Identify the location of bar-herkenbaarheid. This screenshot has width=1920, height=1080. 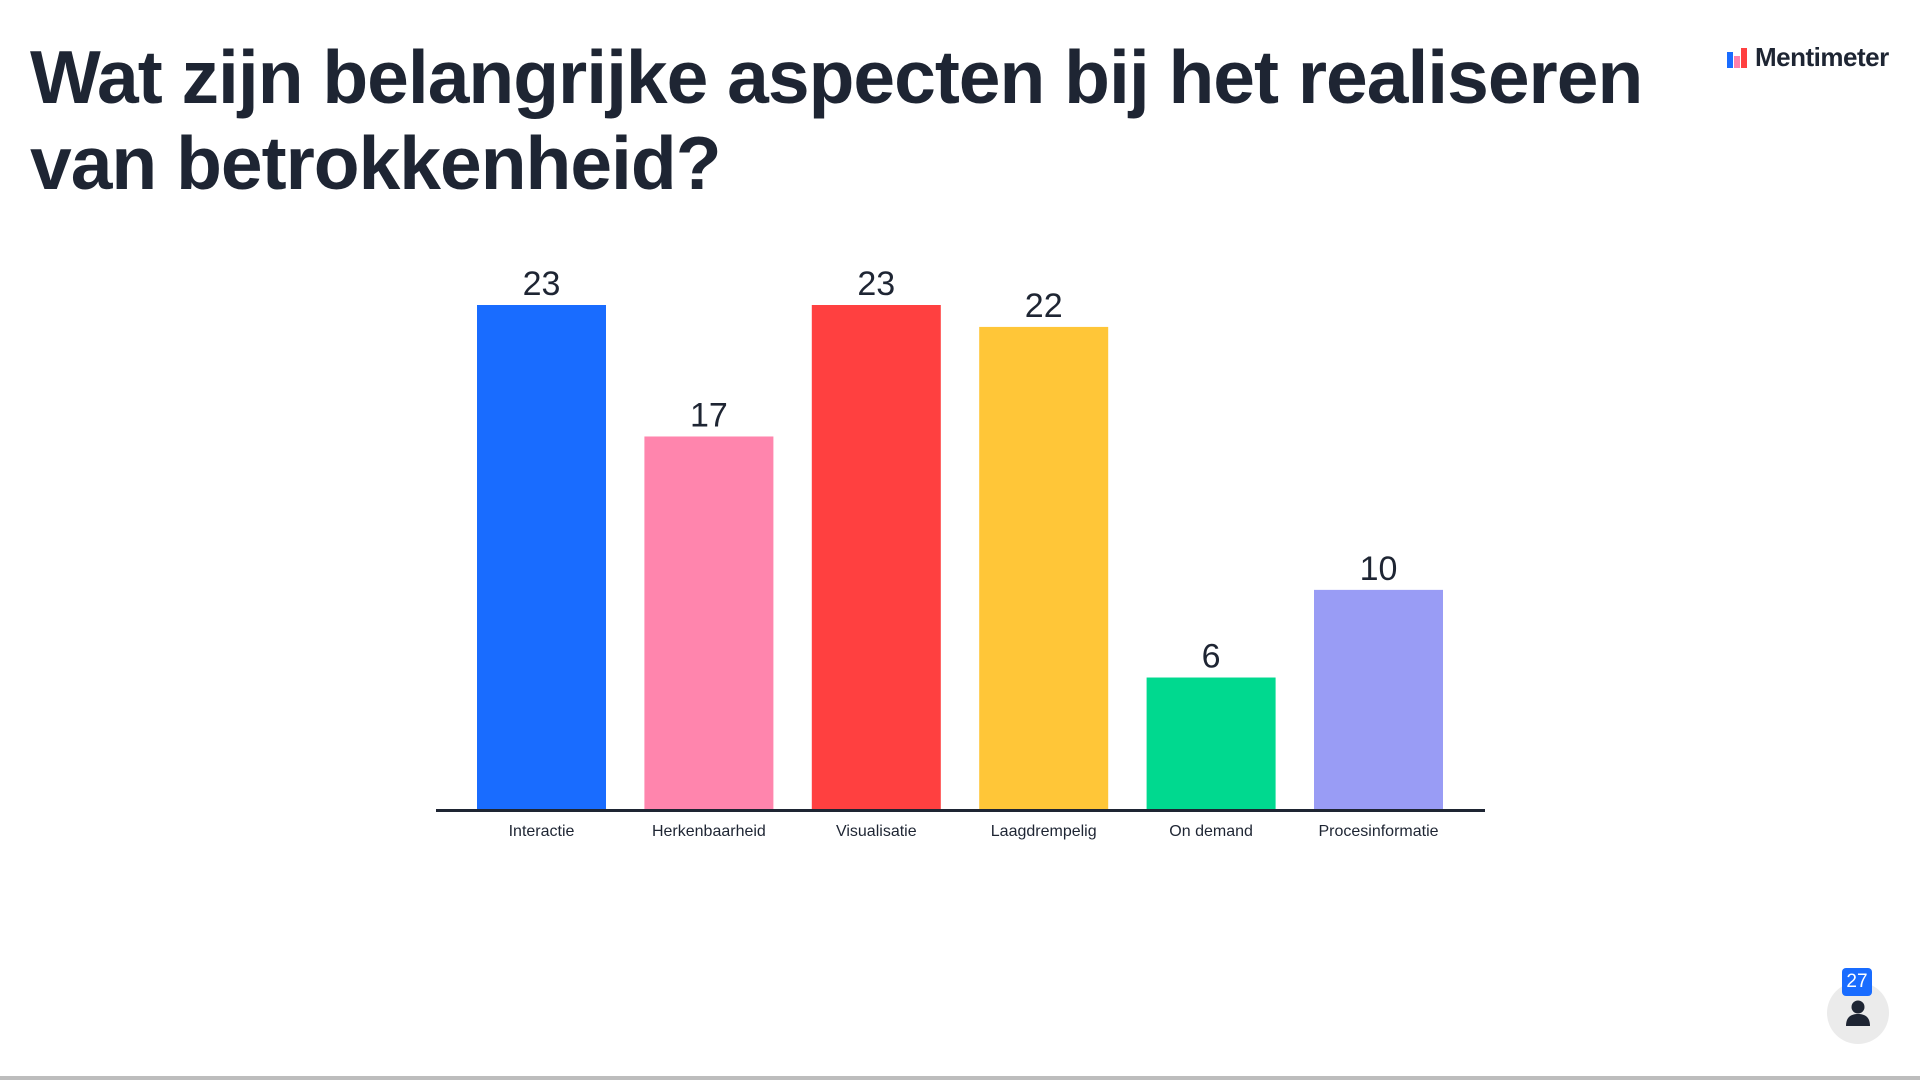
(709, 622).